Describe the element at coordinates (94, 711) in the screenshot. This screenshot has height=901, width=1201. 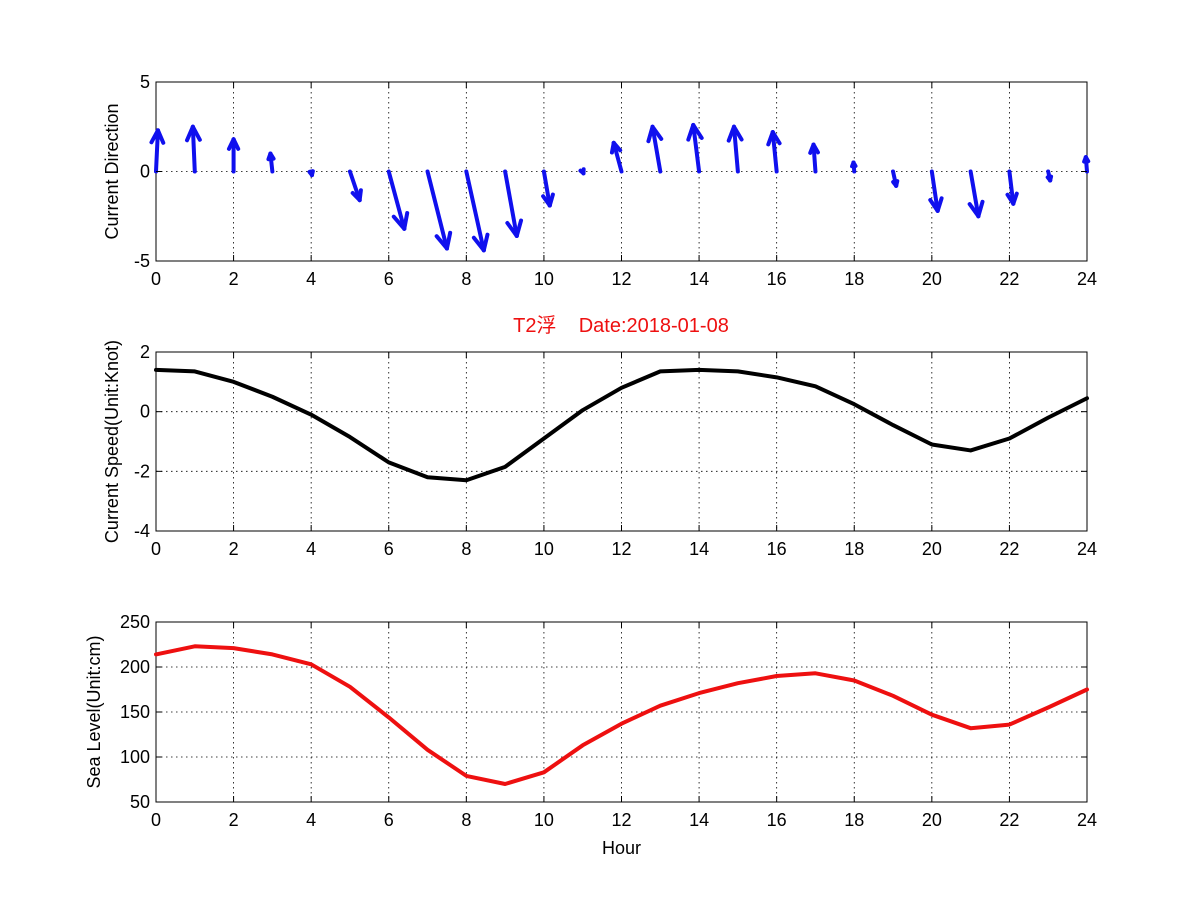
I see `y-axis-label: Sea Level(Unit:cm)` at that location.